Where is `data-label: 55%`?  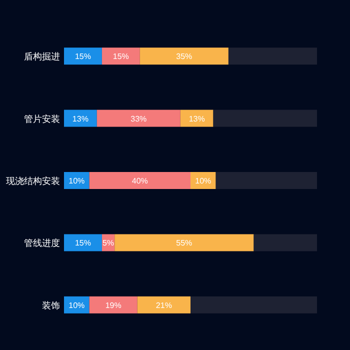 data-label: 55% is located at coordinates (184, 243).